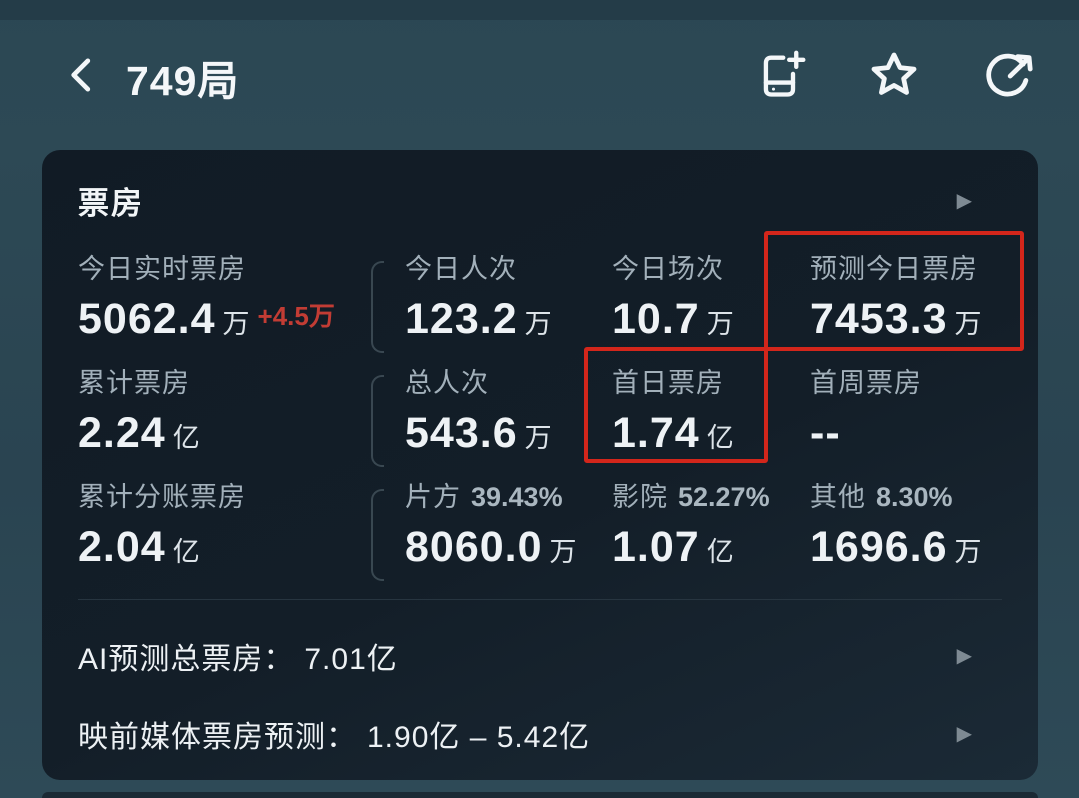  Describe the element at coordinates (461, 269) in the screenshot. I see `stat-label: 今日人次` at that location.